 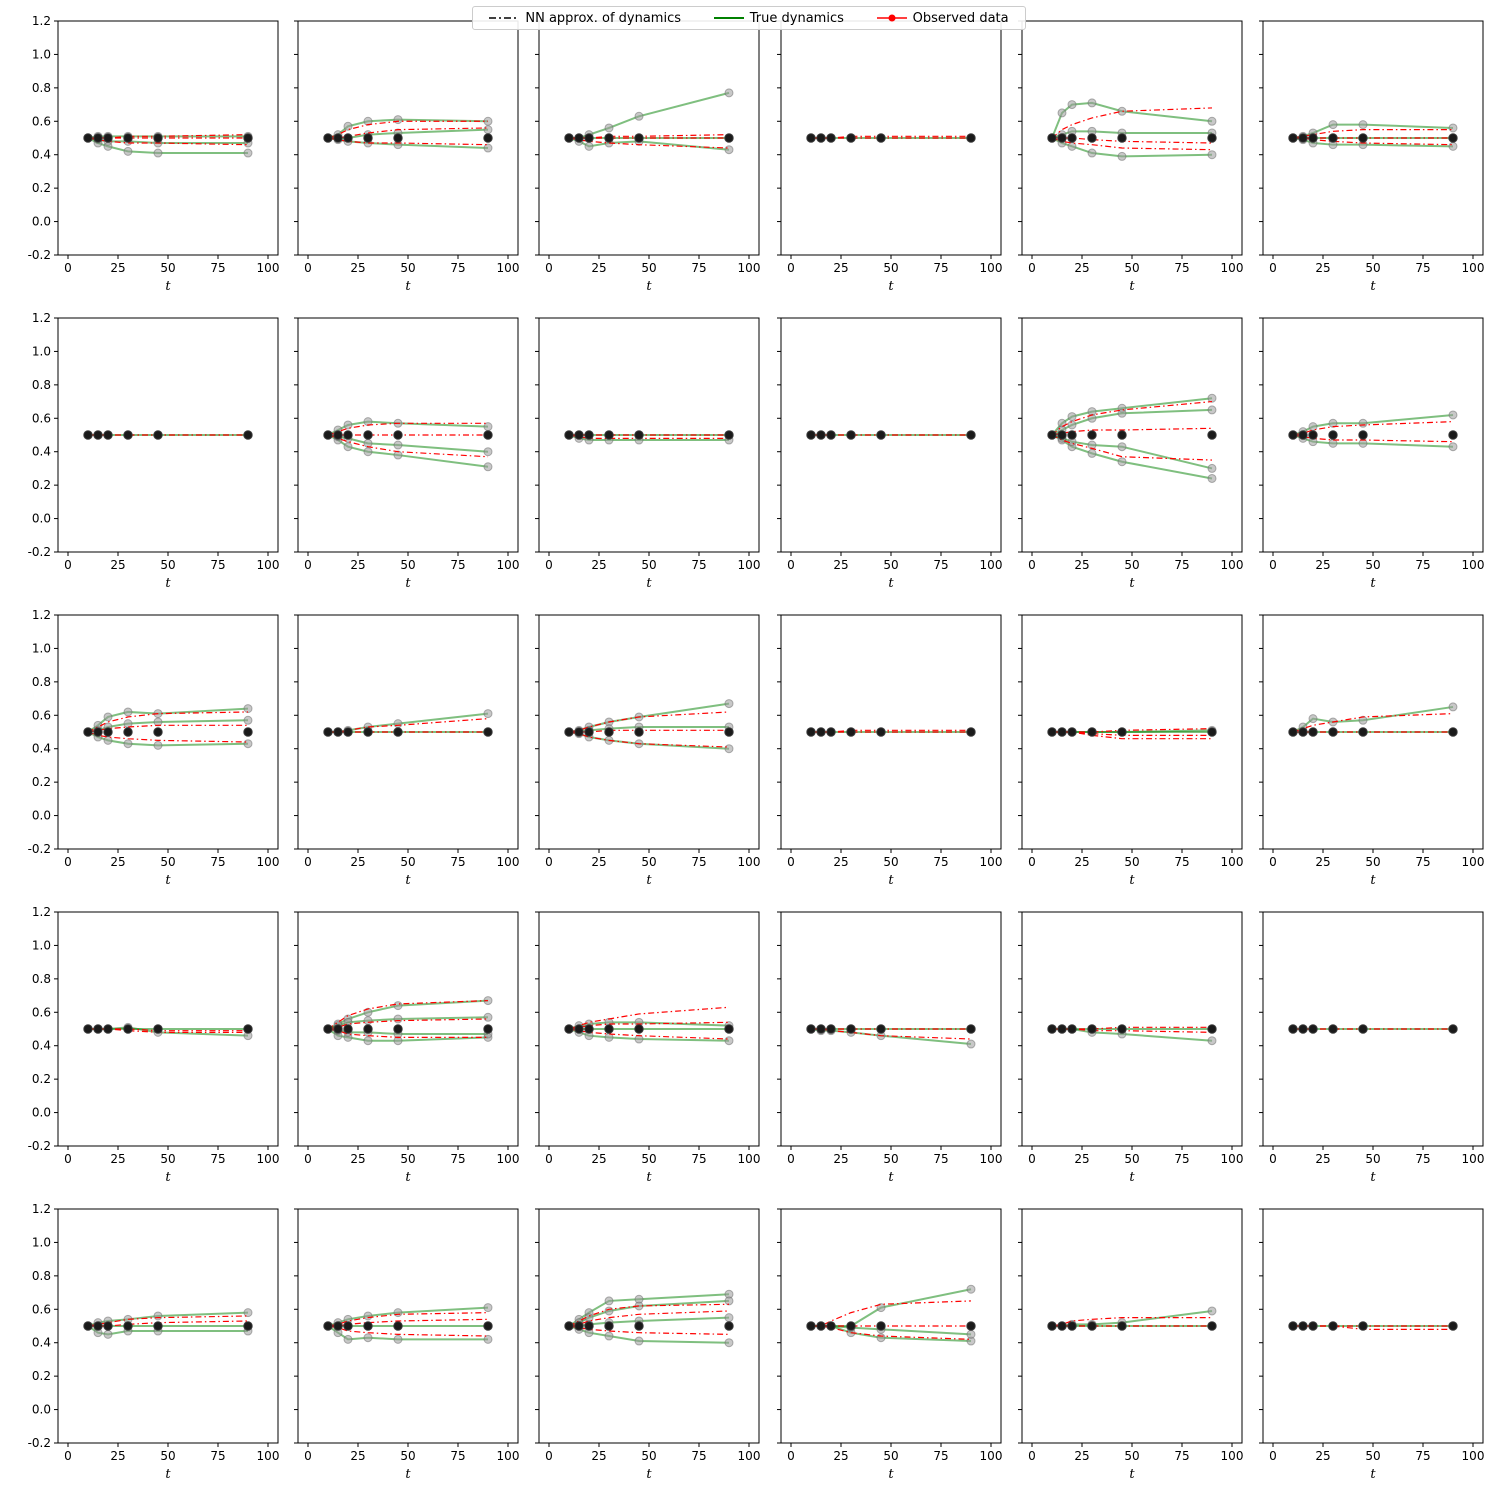 What do you see at coordinates (41, 816) in the screenshot?
I see `y-tick-label: 0.0` at bounding box center [41, 816].